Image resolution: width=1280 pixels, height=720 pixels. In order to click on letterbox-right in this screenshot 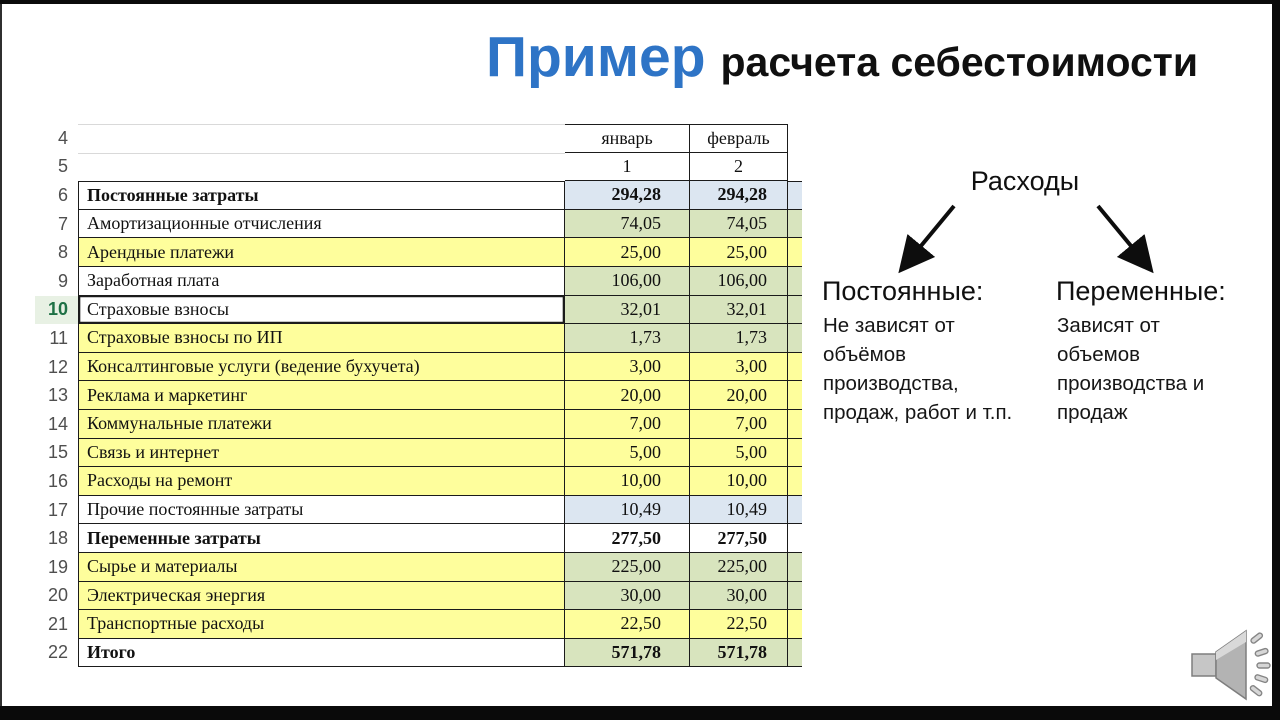, I will do `click(1276, 360)`.